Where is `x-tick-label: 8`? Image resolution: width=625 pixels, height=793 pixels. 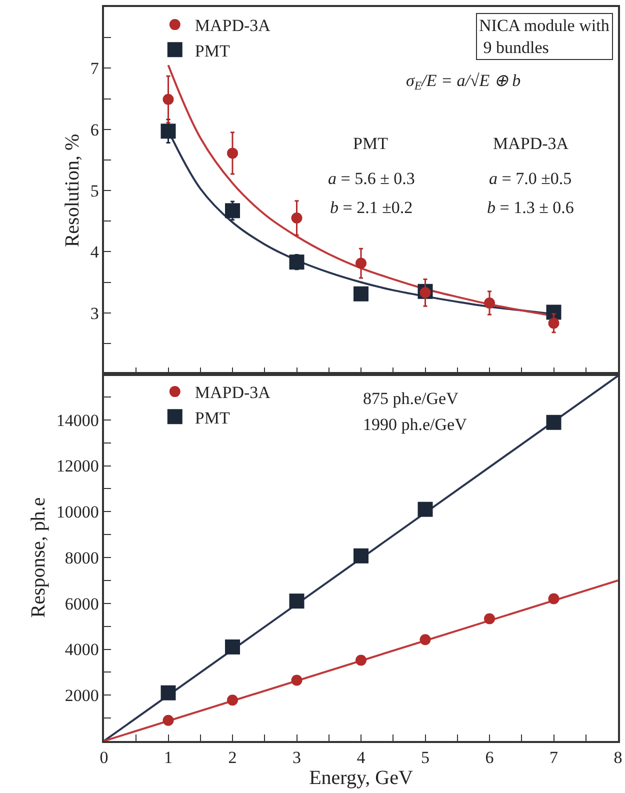 x-tick-label: 8 is located at coordinates (618, 758).